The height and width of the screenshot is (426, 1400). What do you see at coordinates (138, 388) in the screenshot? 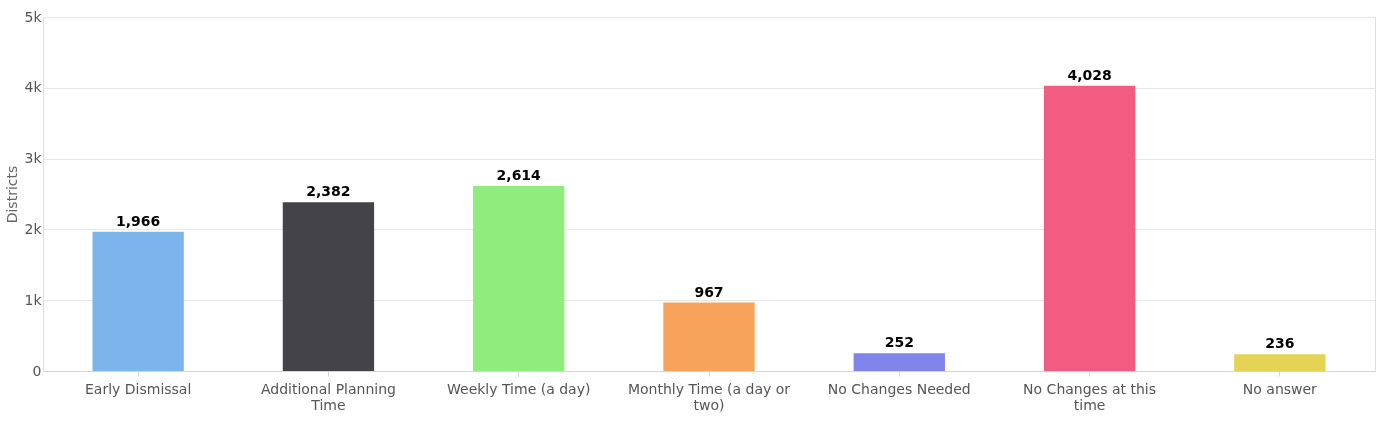
I see `x-tick-label: Early Dismissal` at bounding box center [138, 388].